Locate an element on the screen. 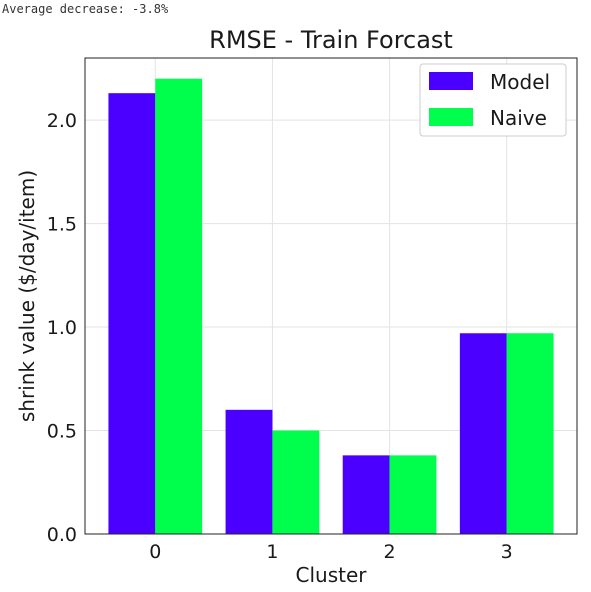 The height and width of the screenshot is (592, 591). legend-swatch-naive is located at coordinates (451, 117).